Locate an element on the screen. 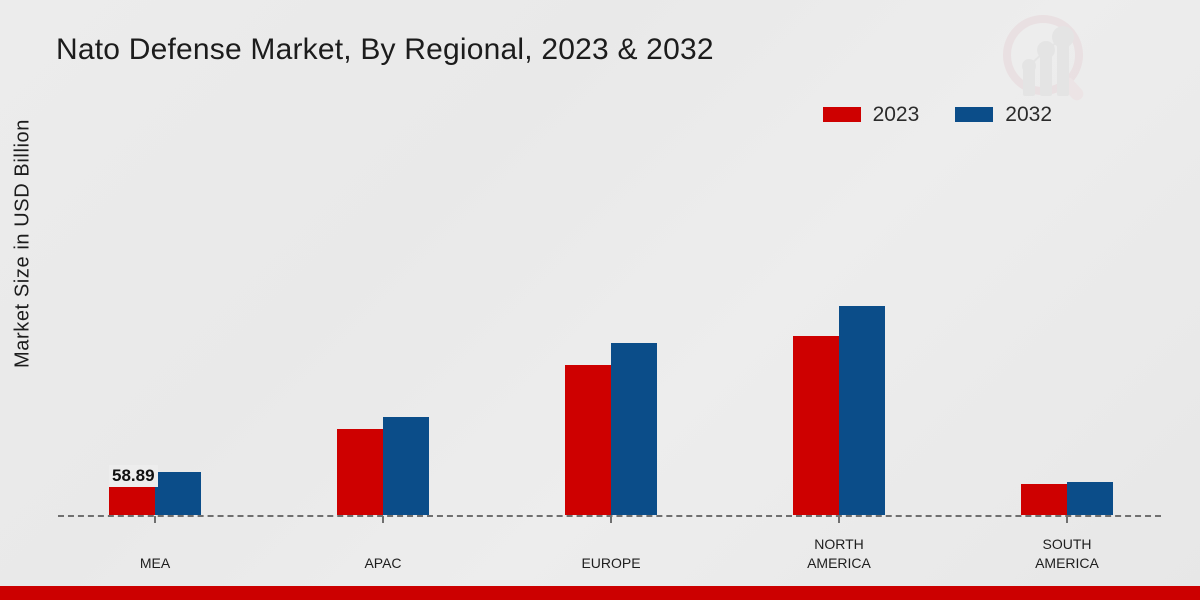 The height and width of the screenshot is (600, 1200). bar-group-mea: MEA is located at coordinates (155, 333).